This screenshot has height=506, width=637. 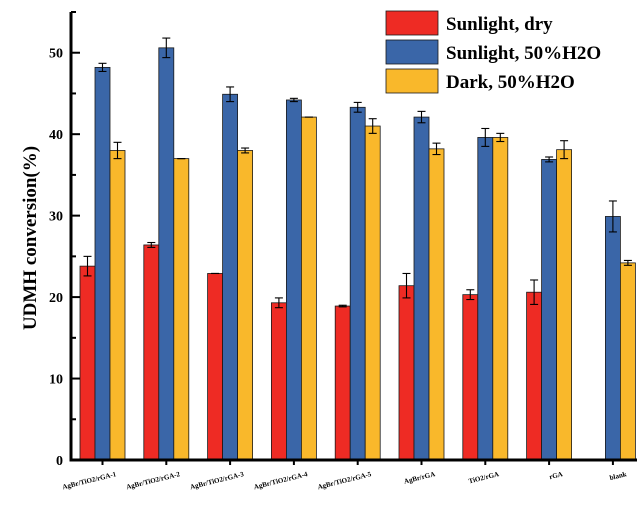 I want to click on legend-label: Sunlight, dry, so click(x=499, y=24).